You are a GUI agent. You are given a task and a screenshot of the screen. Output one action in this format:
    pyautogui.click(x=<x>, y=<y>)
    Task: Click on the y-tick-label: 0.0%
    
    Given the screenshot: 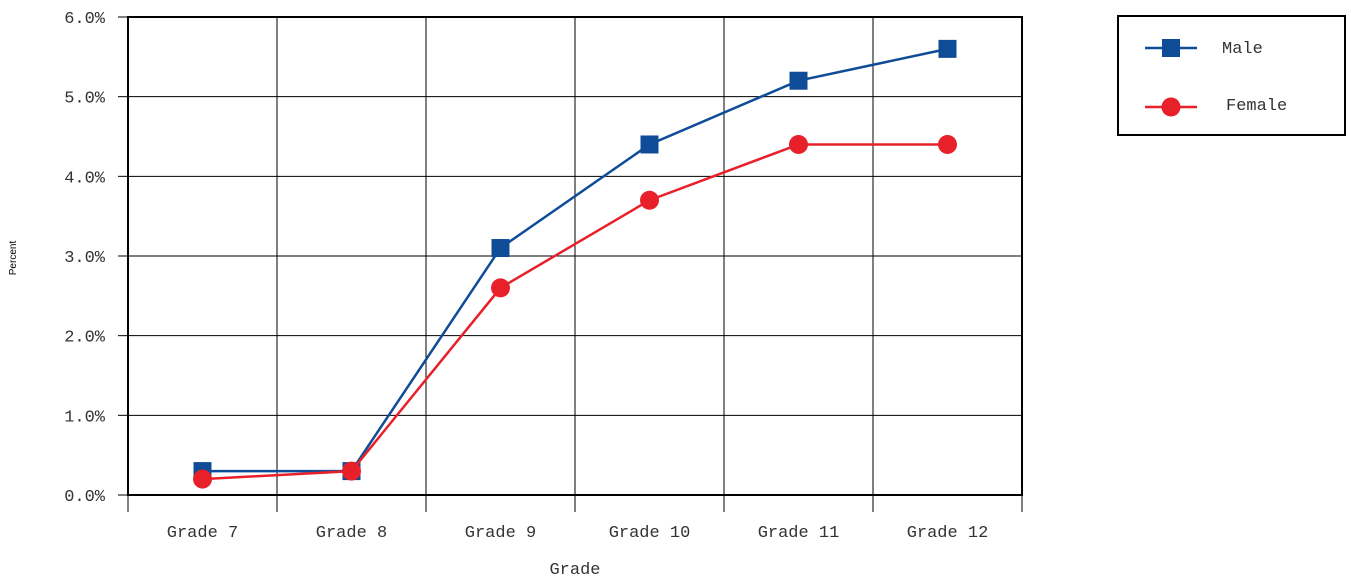 What is the action you would take?
    pyautogui.click(x=85, y=497)
    